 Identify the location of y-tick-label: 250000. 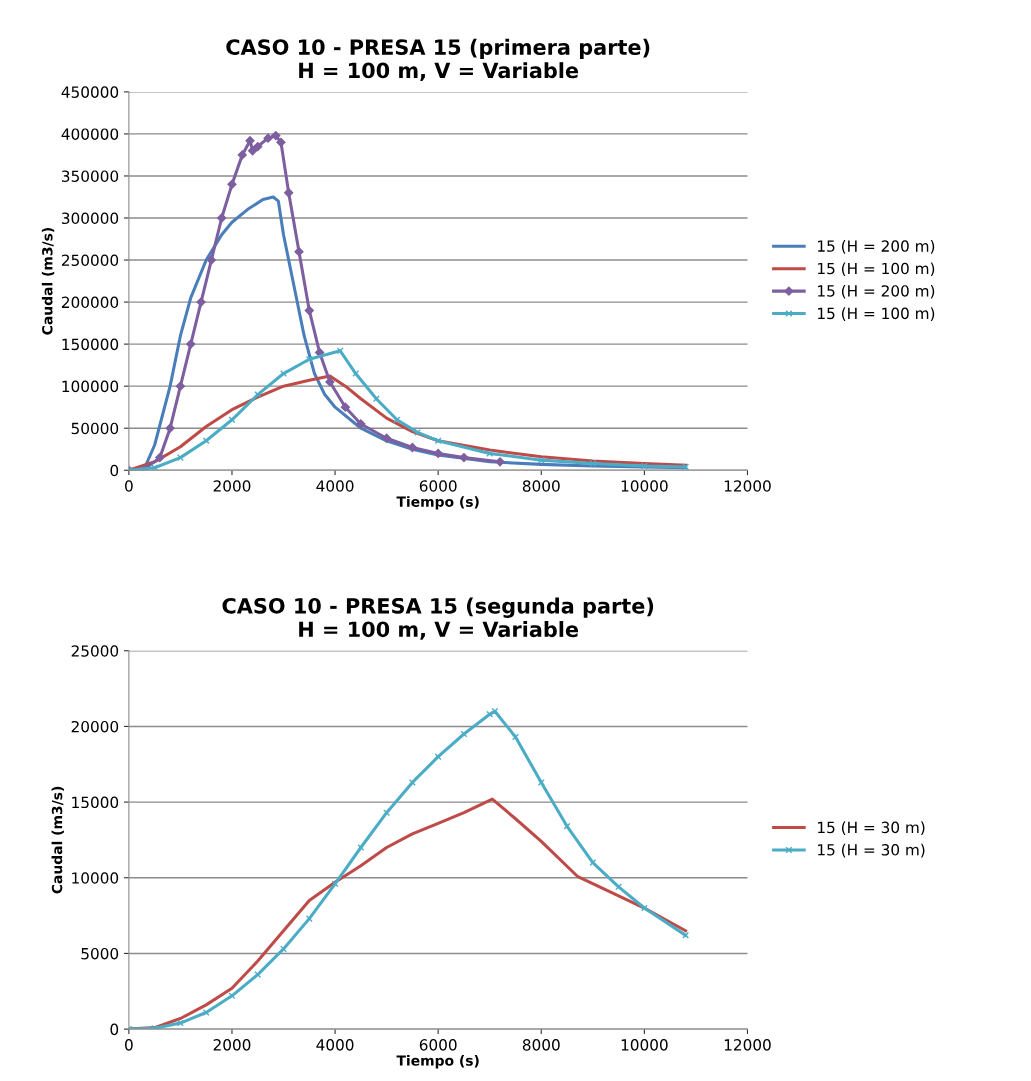
(90, 260).